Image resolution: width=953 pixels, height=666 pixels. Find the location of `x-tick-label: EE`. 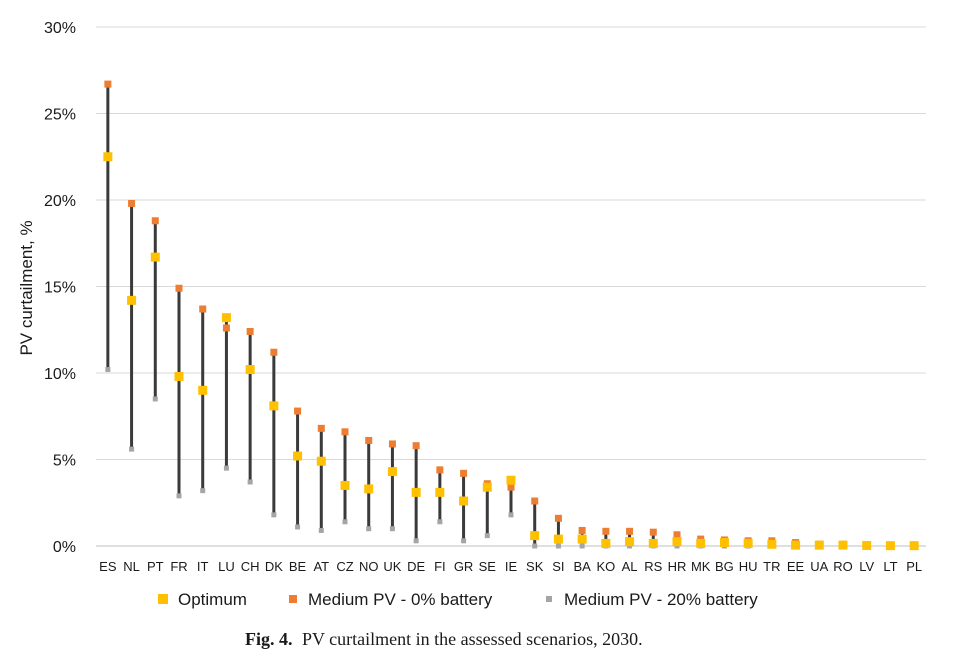

x-tick-label: EE is located at coordinates (796, 566).